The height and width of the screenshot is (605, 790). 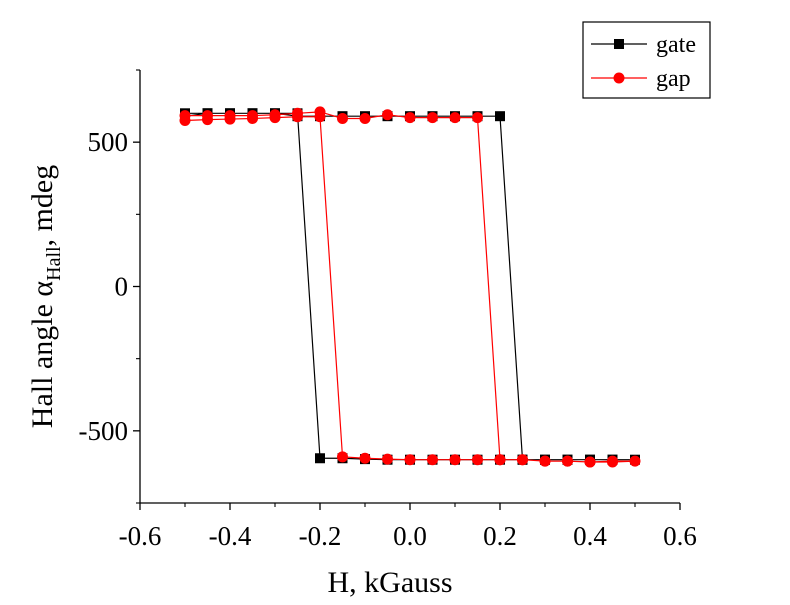 What do you see at coordinates (122, 287) in the screenshot?
I see `y-tick-label: 0` at bounding box center [122, 287].